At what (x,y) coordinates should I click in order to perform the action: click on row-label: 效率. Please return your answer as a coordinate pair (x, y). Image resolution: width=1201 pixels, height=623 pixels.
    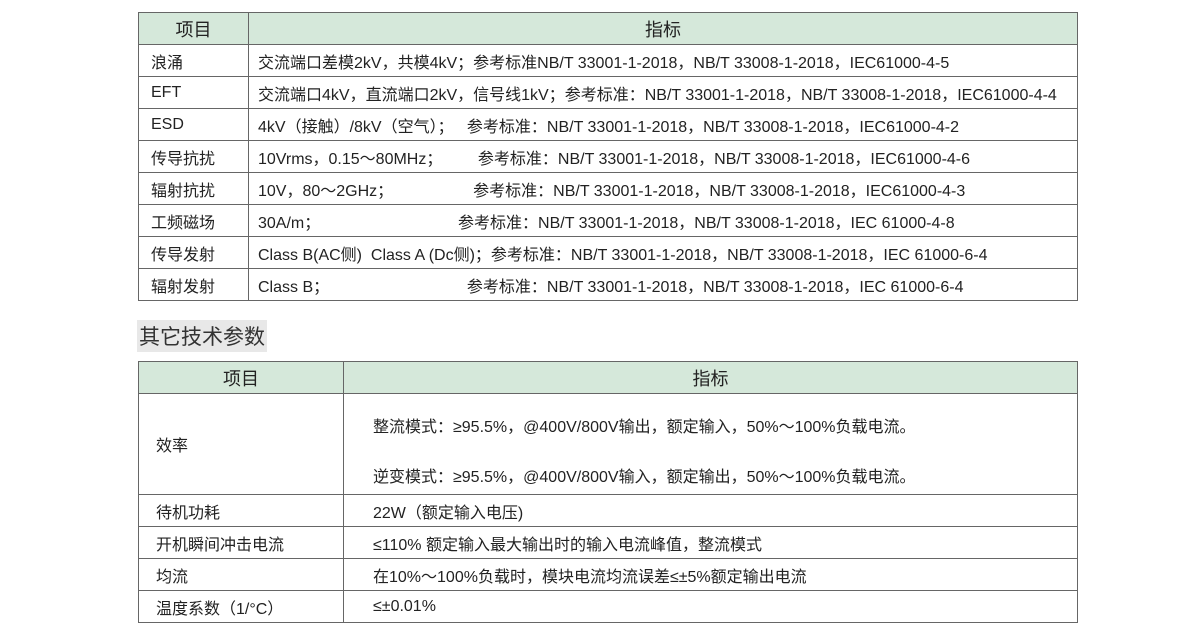
    Looking at the image, I should click on (241, 444).